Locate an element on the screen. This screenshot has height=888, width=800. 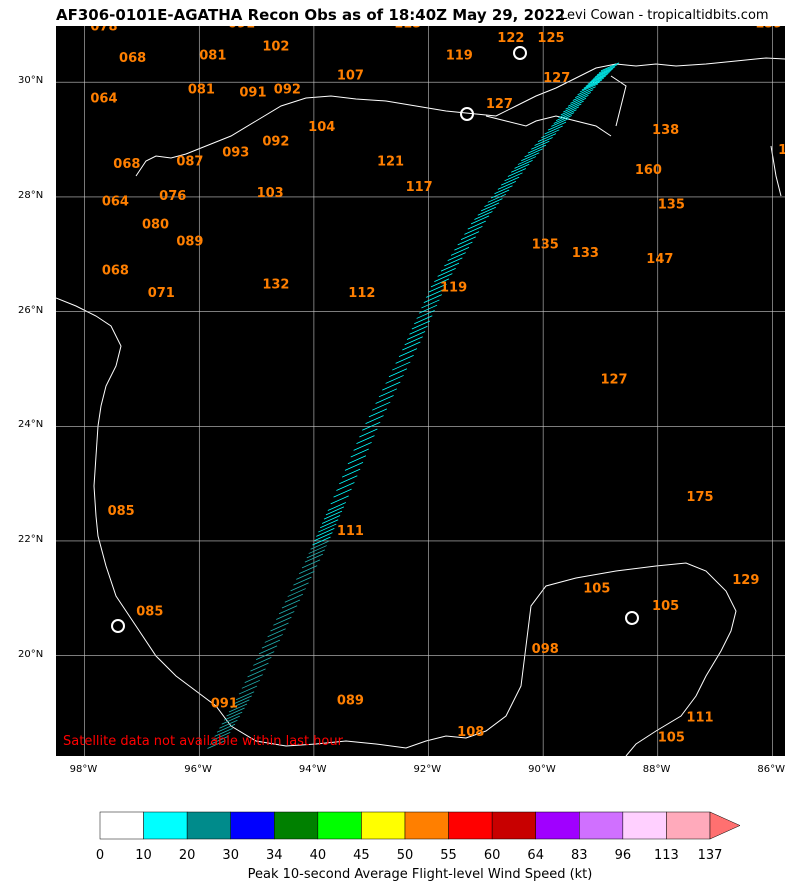
lat-tick: 20°N is located at coordinates (31, 654).